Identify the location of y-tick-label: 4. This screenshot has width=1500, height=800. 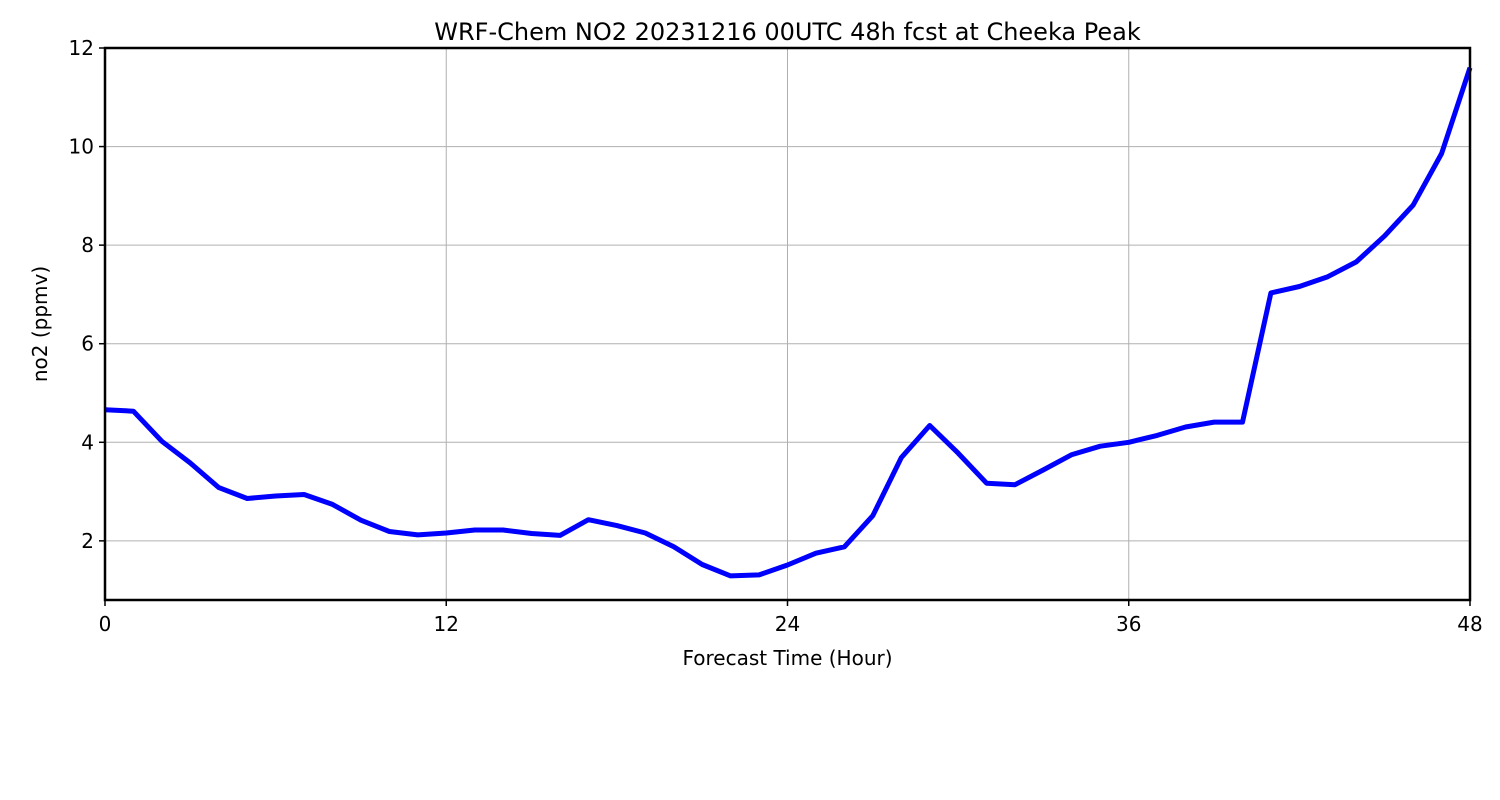
(87, 442).